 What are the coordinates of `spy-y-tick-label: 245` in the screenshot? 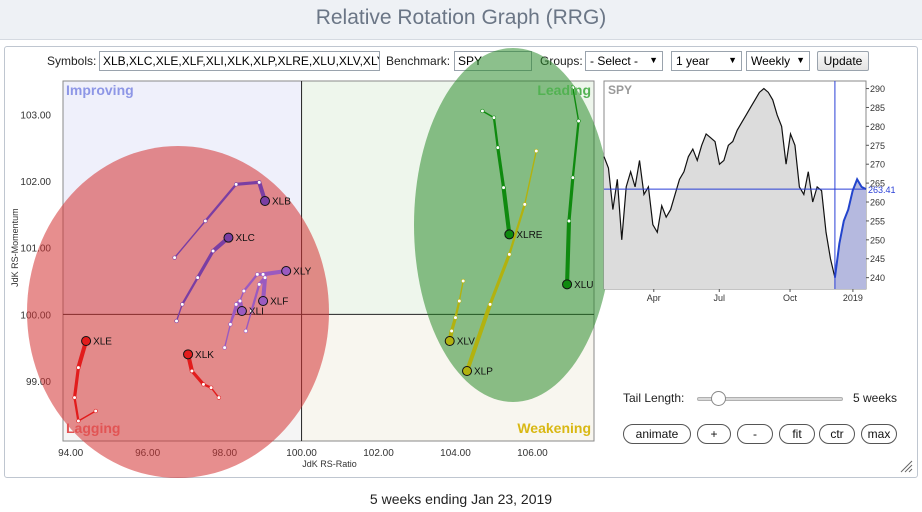 It's located at (877, 259).